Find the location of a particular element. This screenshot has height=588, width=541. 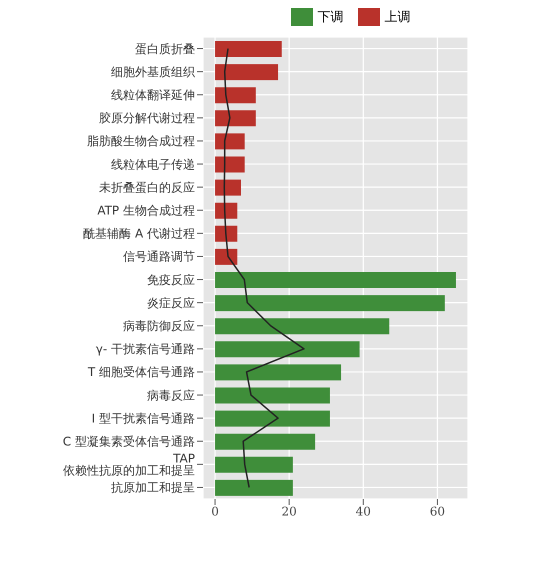

y-tick-label: T 细胞受体信号通路 is located at coordinates (140, 372).